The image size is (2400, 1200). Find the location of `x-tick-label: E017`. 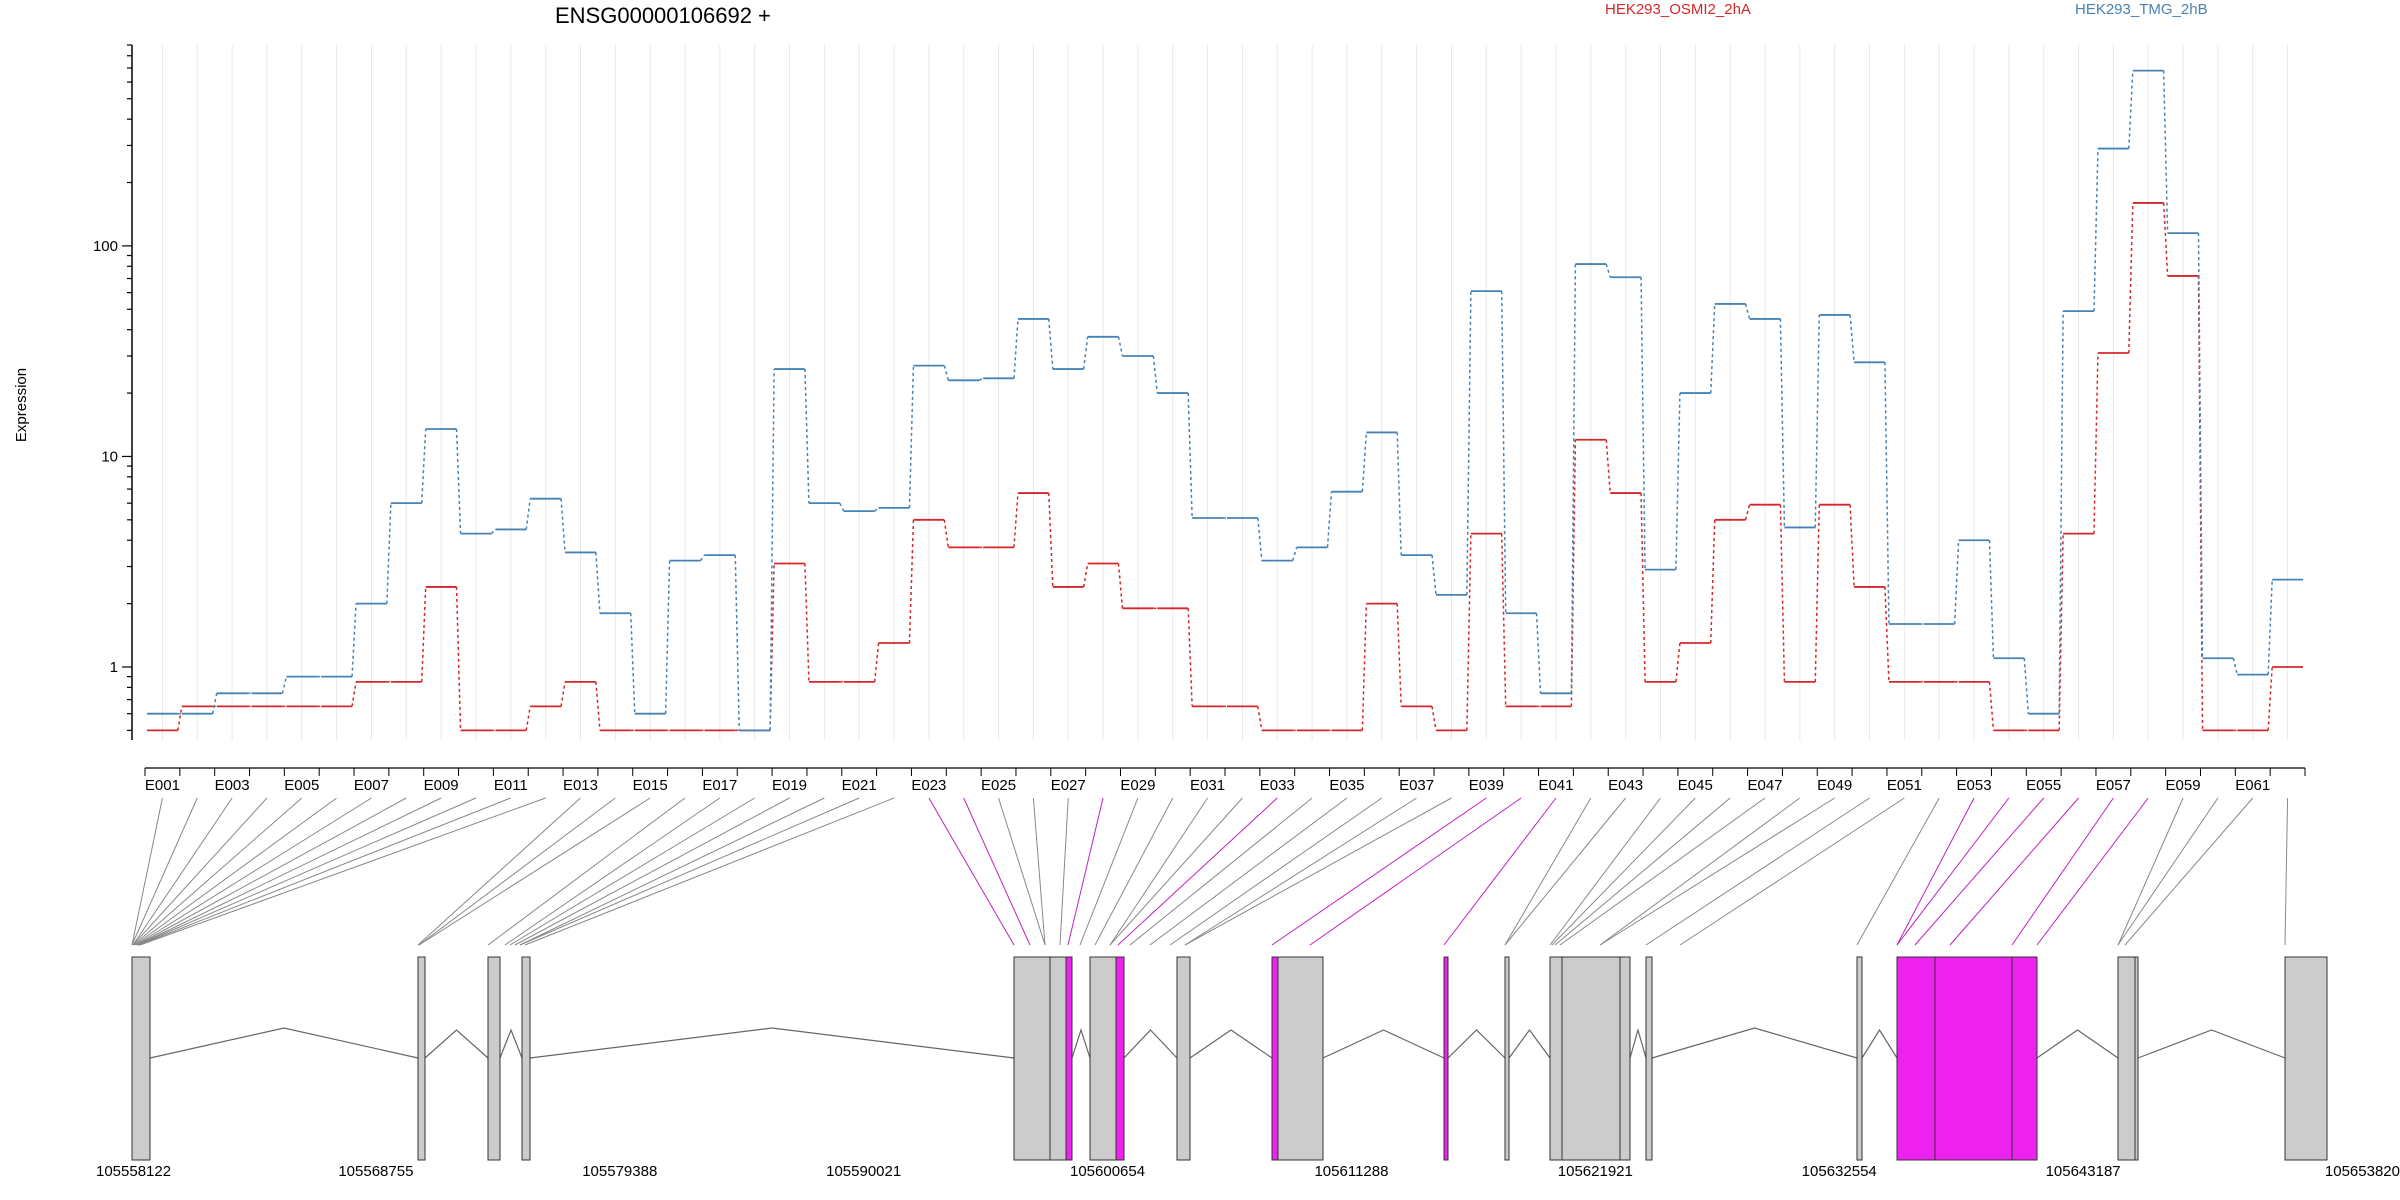

x-tick-label: E017 is located at coordinates (719, 785).